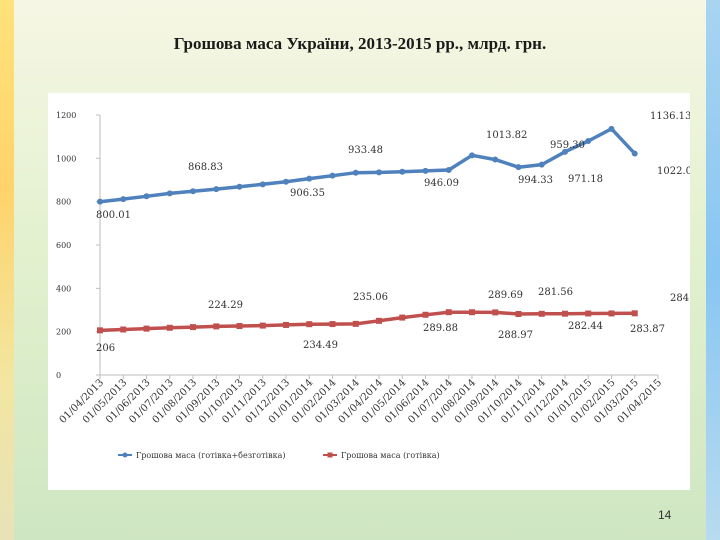 This screenshot has width=720, height=540. I want to click on data-label: 1013.82, so click(506, 135).